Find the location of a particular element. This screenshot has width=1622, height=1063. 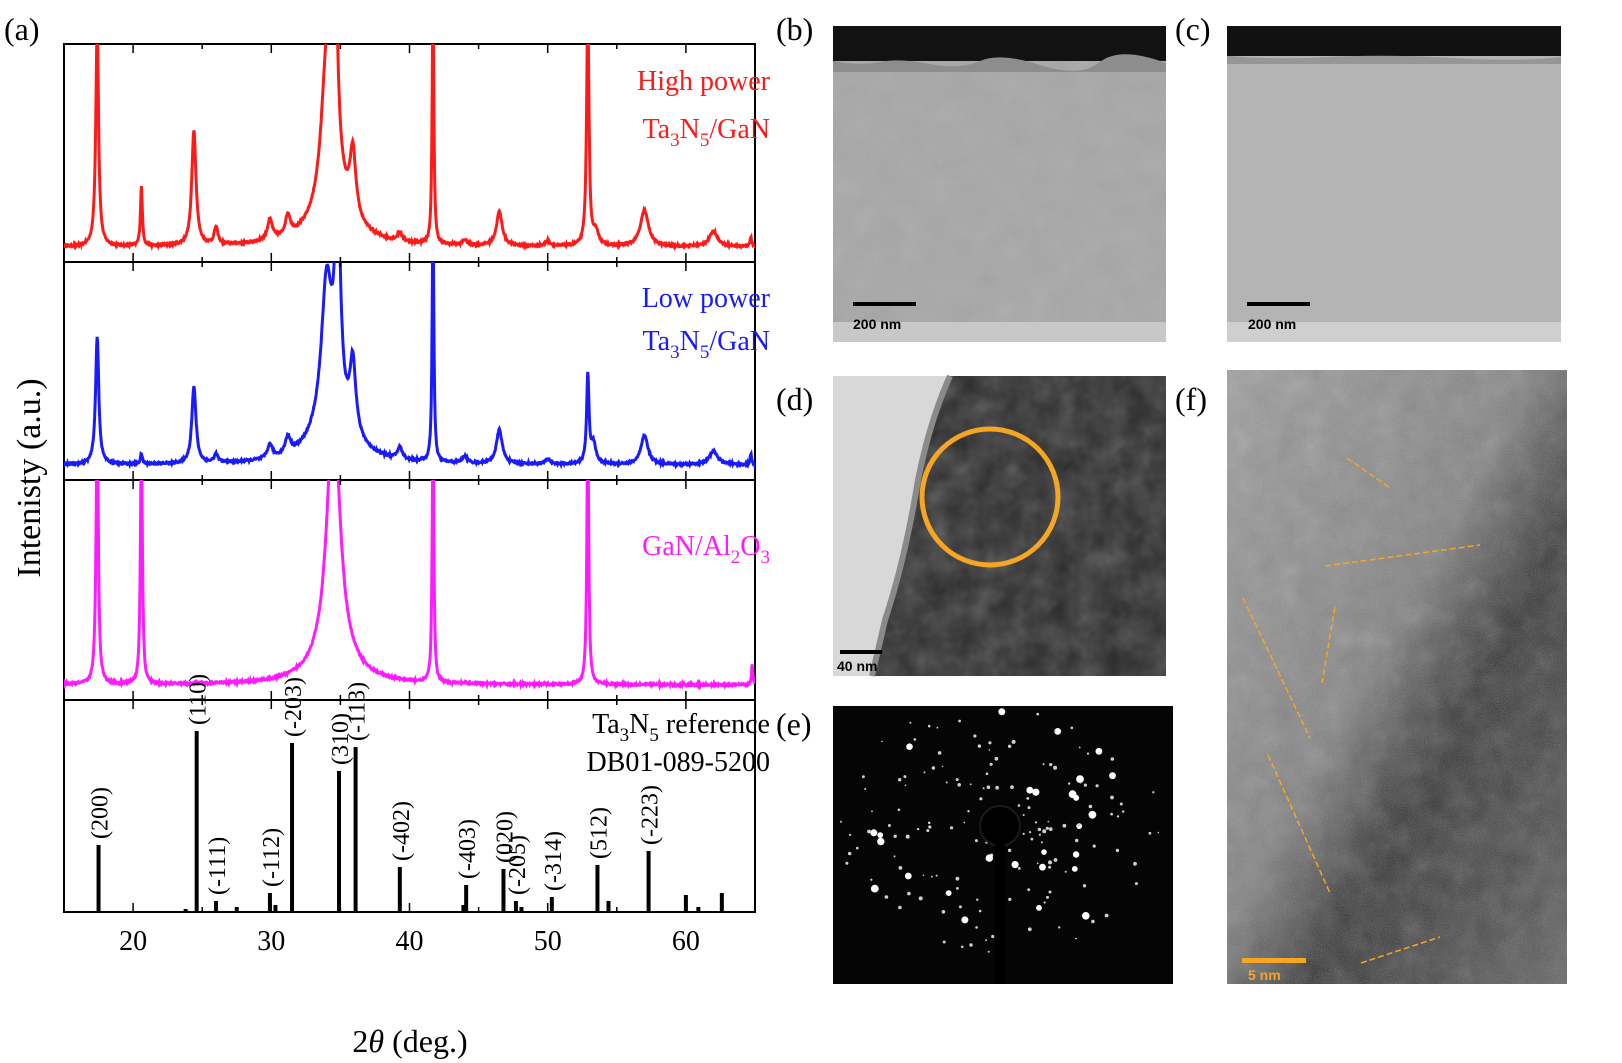

scale-bar-label-d: 40 nm is located at coordinates (857, 666).